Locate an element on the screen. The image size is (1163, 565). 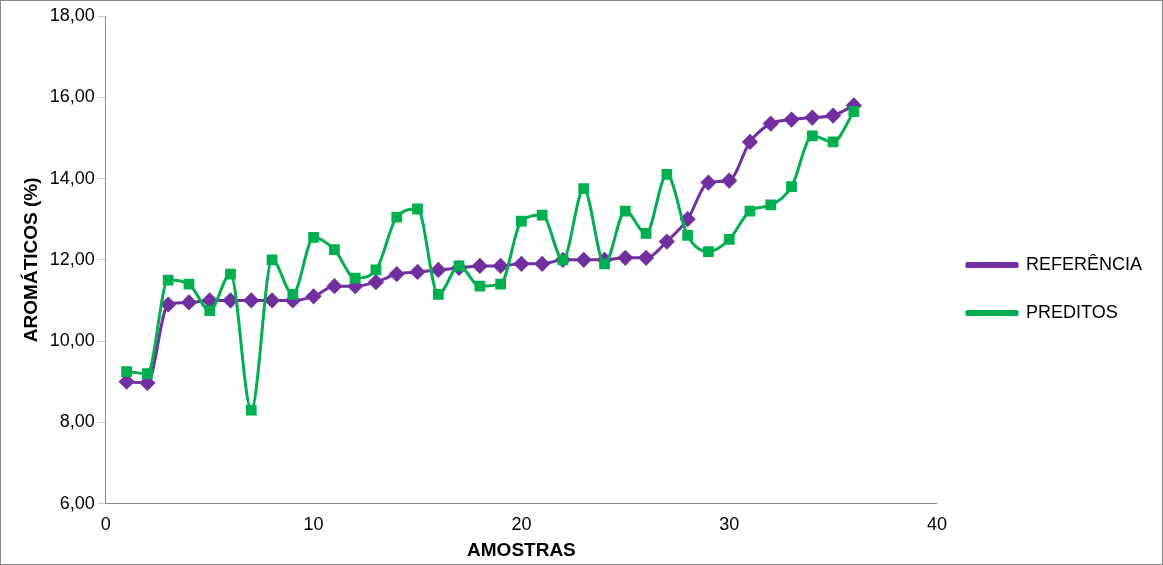
legend-label: PREDITOS is located at coordinates (1071, 311).